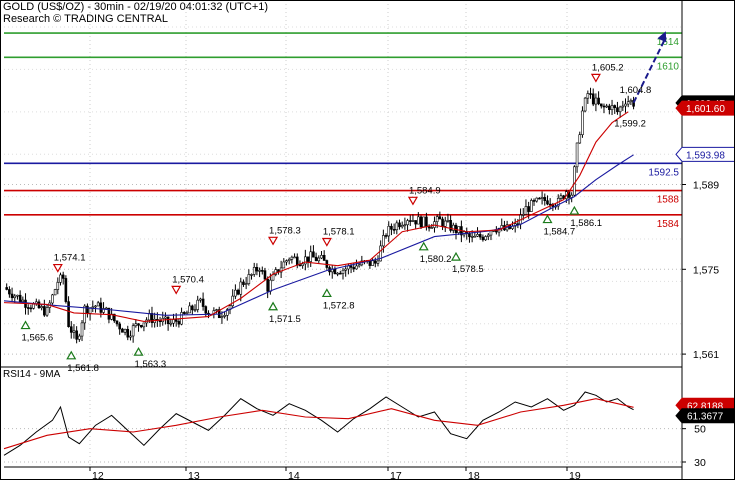 This screenshot has width=735, height=480. What do you see at coordinates (575, 475) in the screenshot?
I see `x-tick-label: 19` at bounding box center [575, 475].